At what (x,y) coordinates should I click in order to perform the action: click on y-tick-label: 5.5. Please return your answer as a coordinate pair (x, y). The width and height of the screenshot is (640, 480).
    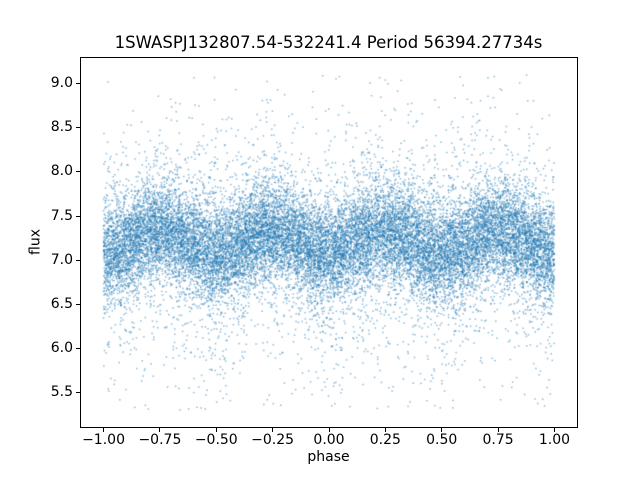
    Looking at the image, I should click on (61, 392).